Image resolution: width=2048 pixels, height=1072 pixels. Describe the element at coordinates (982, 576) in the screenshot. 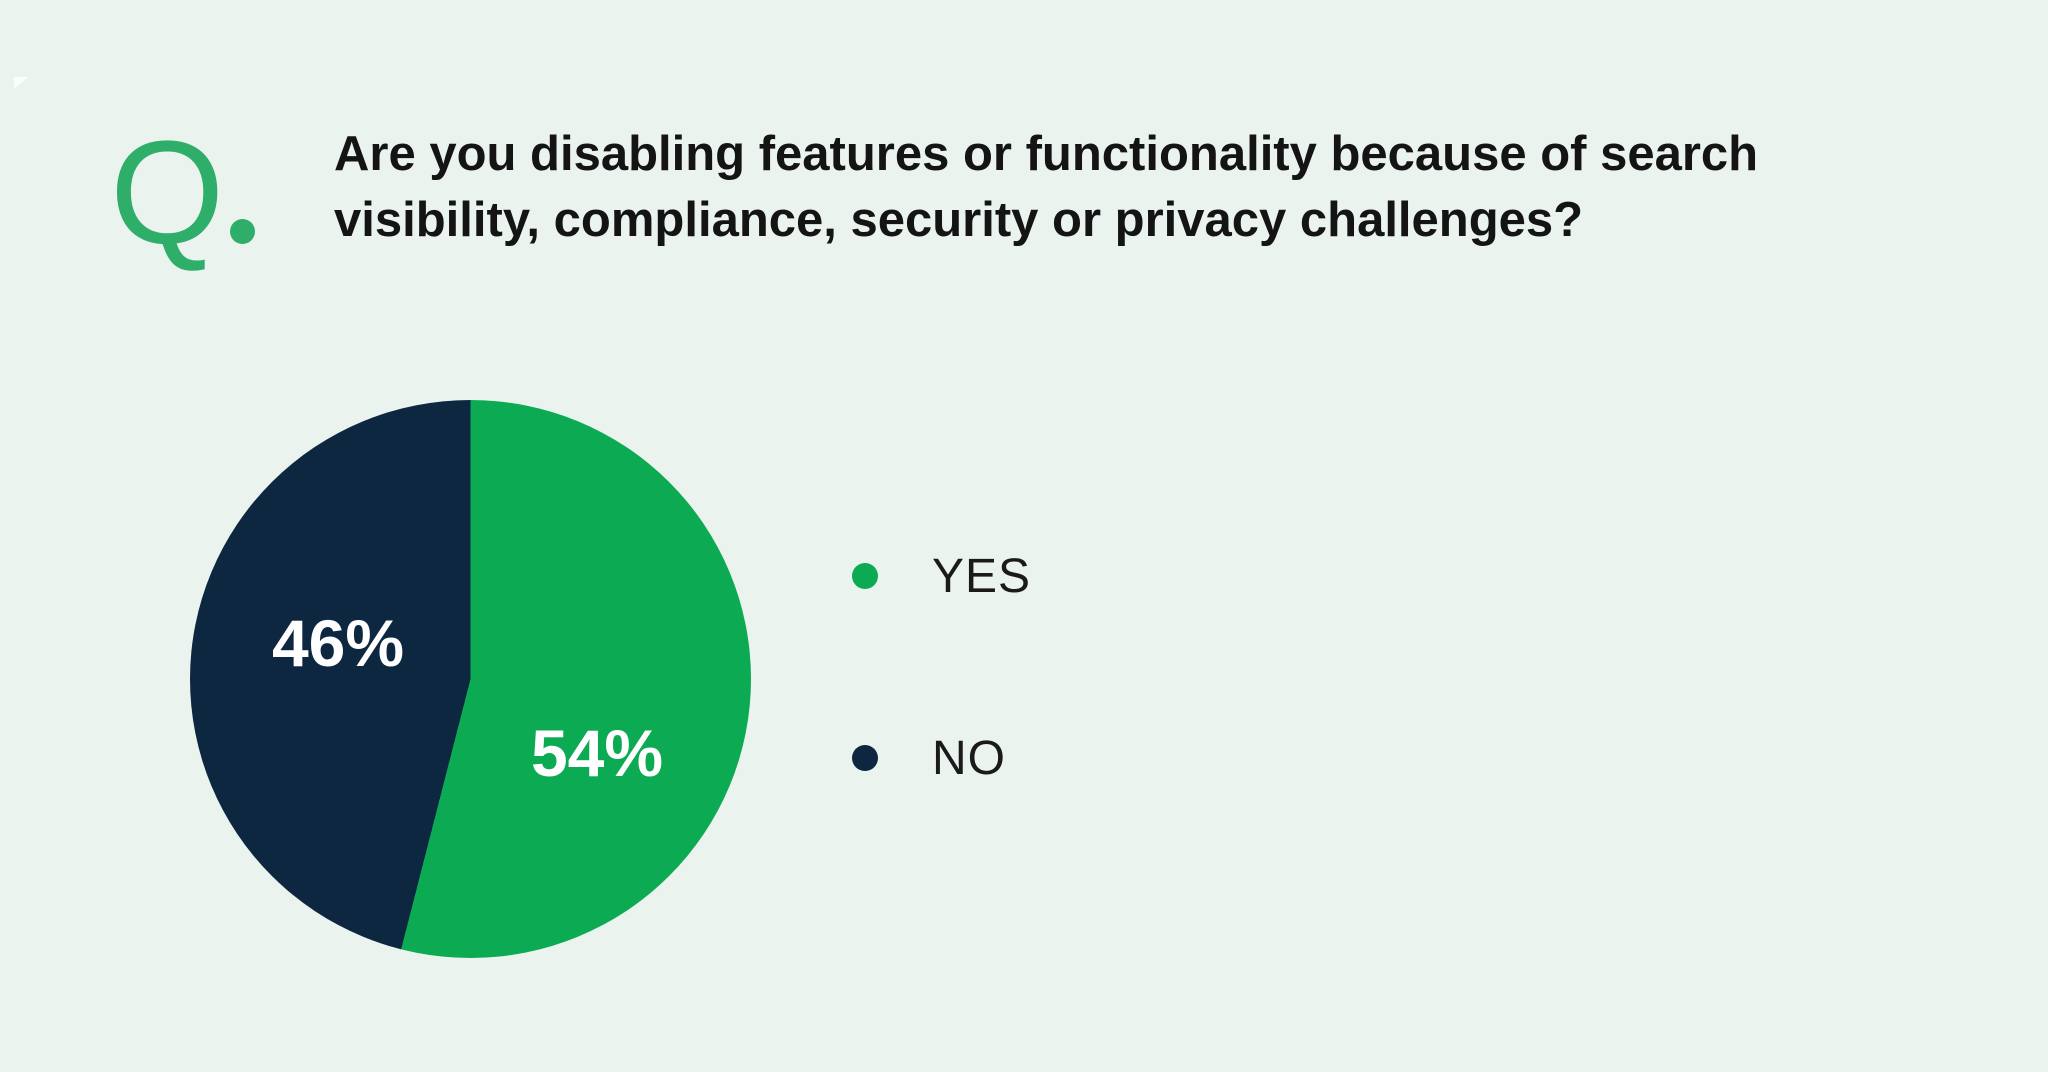

I see `legend-label-yes: YES` at that location.